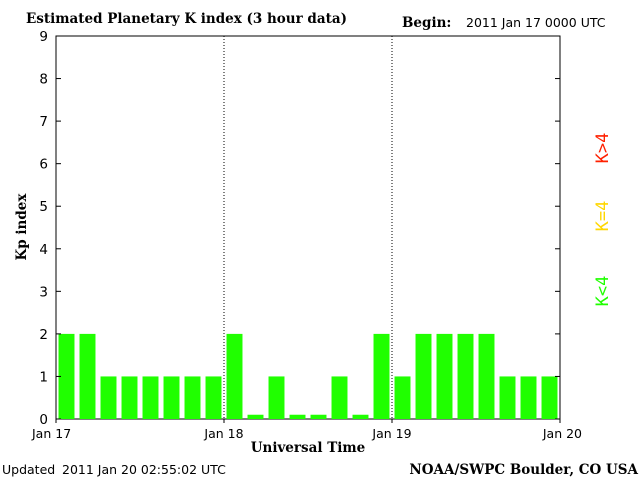 The width and height of the screenshot is (640, 480). What do you see at coordinates (308, 376) in the screenshot?
I see `bars-group` at bounding box center [308, 376].